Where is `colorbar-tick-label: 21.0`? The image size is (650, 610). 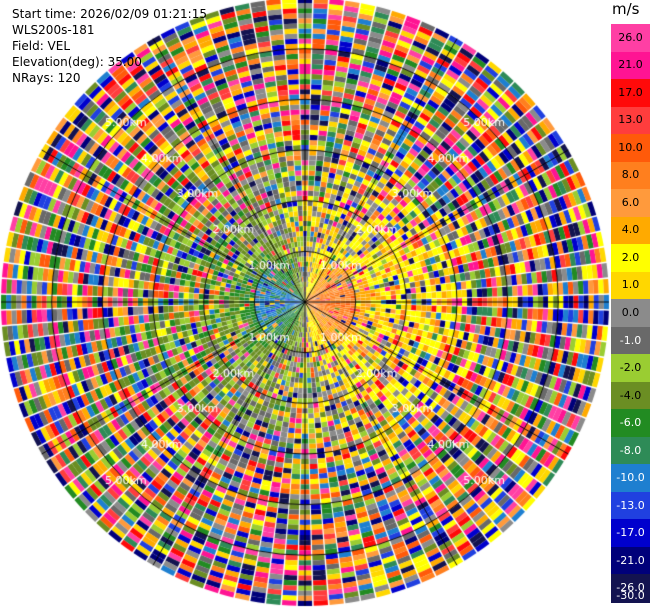 colorbar-tick-label: 21.0 is located at coordinates (630, 65).